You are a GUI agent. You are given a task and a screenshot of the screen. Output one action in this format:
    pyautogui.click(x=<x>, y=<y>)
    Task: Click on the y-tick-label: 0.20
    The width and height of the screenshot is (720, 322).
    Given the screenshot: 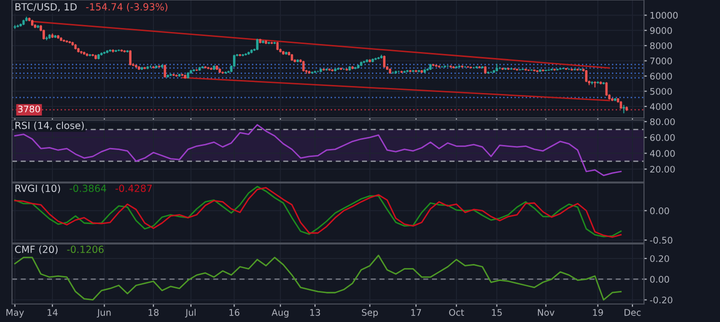 What is the action you would take?
    pyautogui.click(x=660, y=258)
    